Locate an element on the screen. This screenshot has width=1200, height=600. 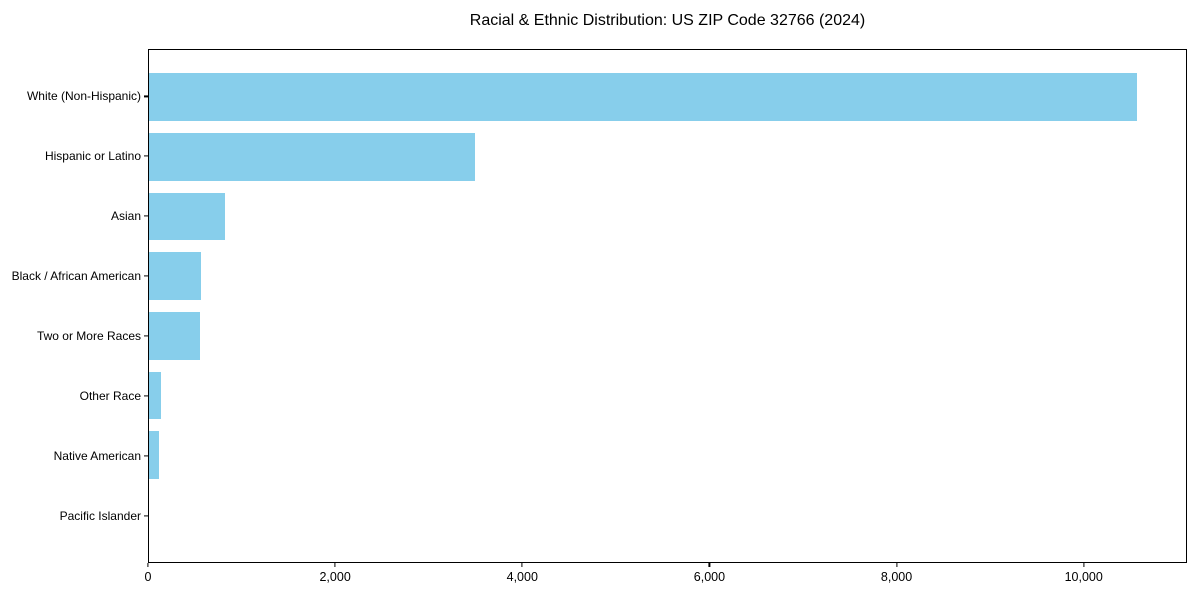
x-axis-tick-label-4000: 4,000 is located at coordinates (522, 577).